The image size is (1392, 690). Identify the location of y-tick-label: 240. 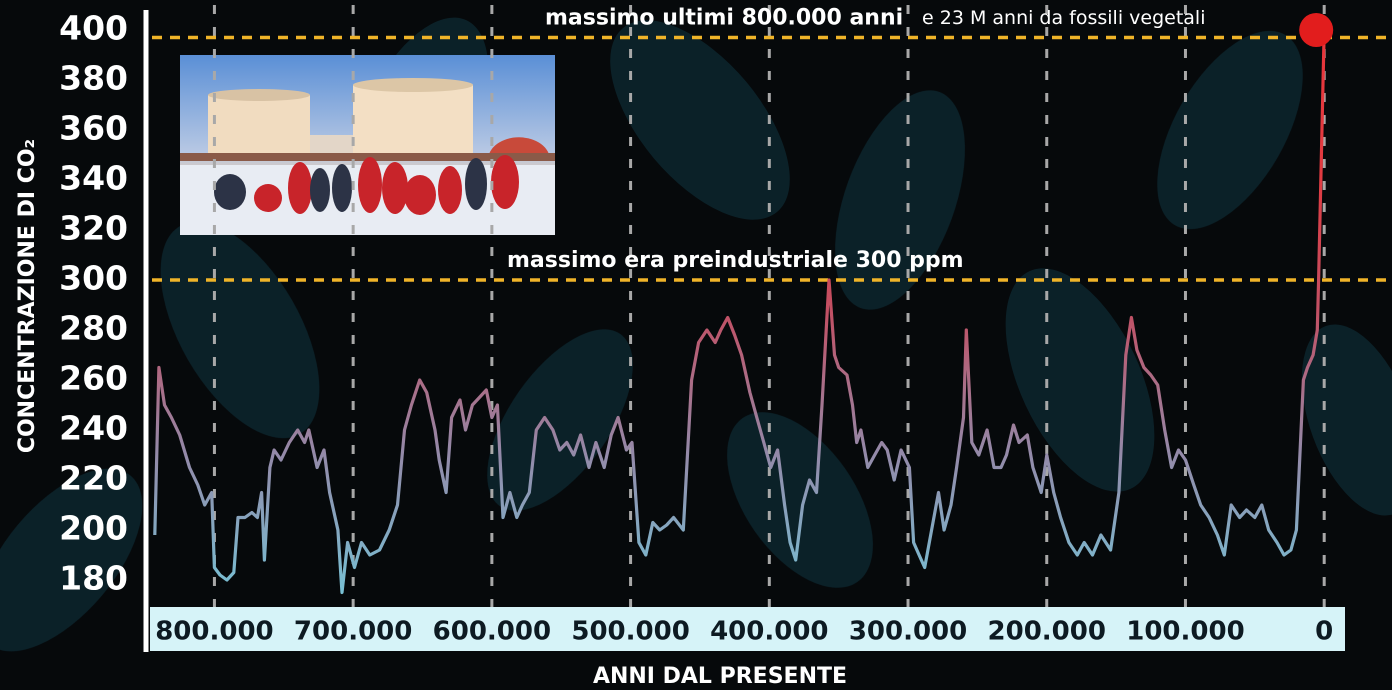
(93, 428).